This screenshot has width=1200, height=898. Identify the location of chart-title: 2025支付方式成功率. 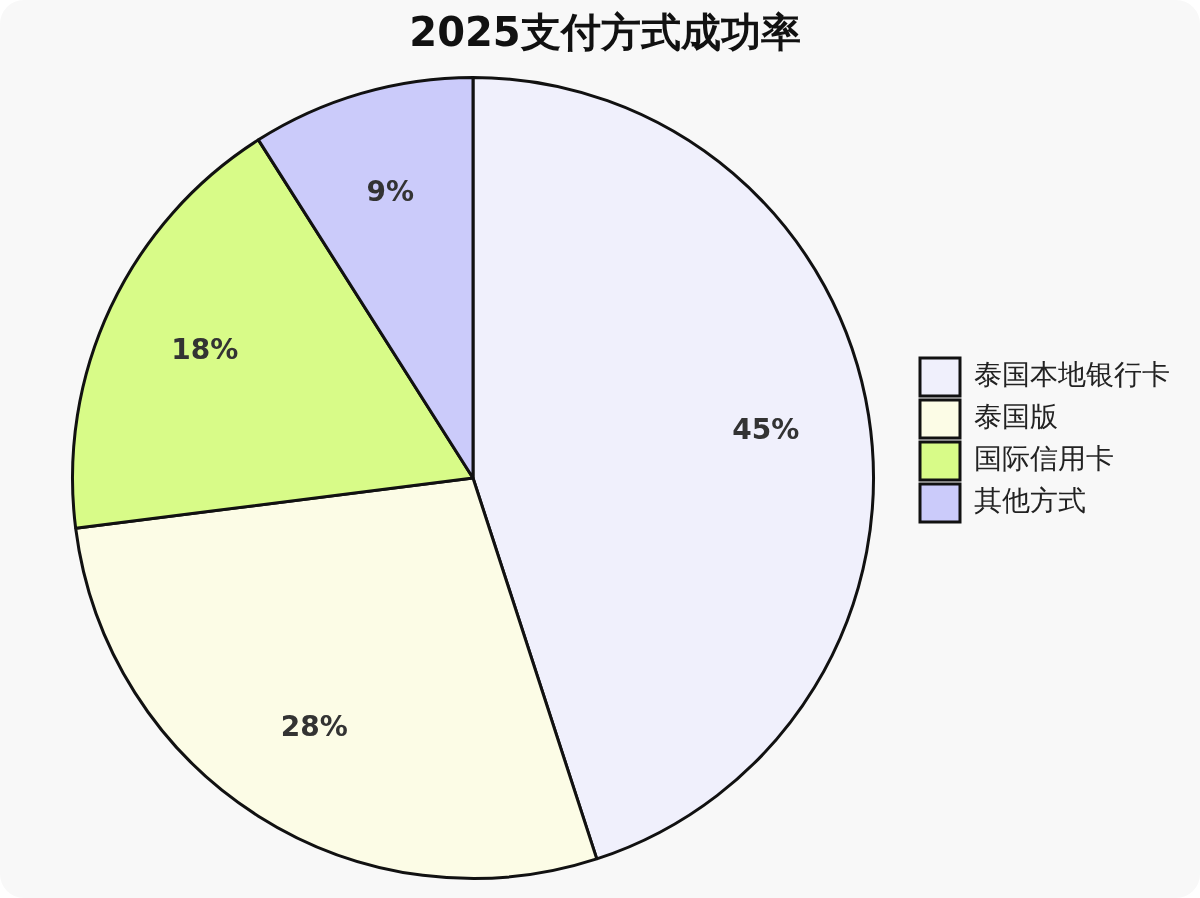
(605, 32).